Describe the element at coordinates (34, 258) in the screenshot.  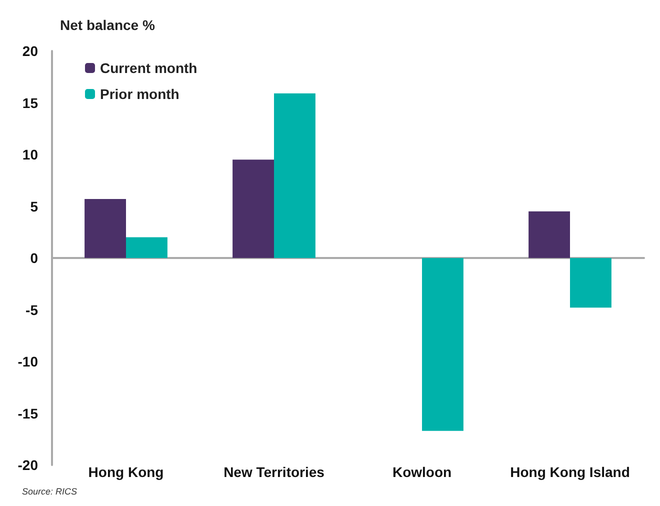
I see `y-tick-label: 0` at that location.